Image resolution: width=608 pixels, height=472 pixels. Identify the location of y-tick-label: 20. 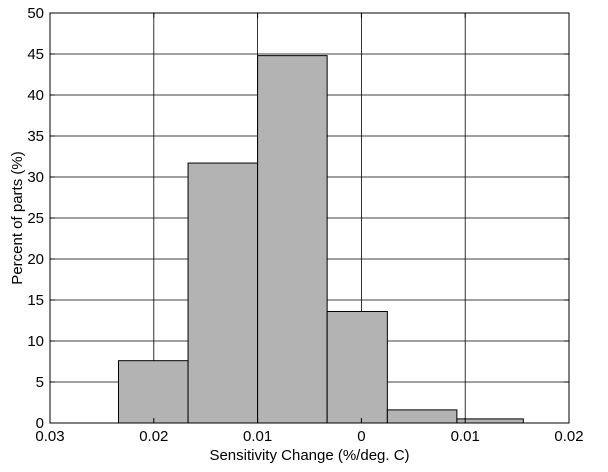
(35, 259).